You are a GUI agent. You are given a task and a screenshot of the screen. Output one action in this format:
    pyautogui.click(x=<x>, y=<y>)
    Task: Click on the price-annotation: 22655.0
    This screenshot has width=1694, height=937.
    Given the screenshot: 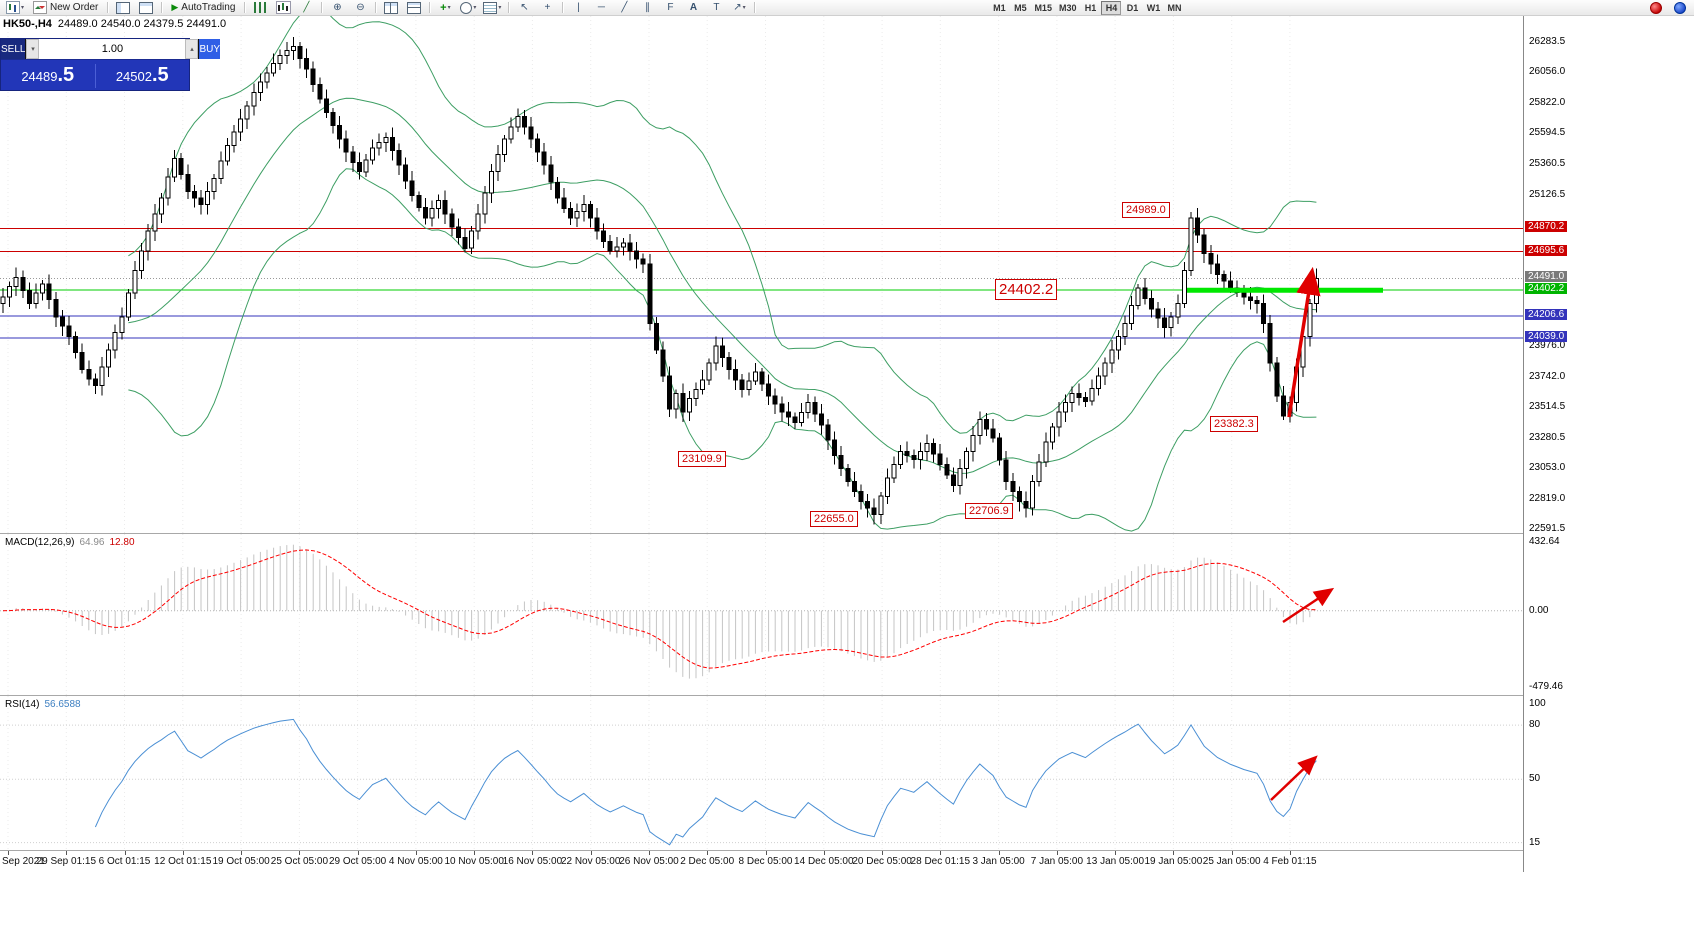 What is the action you would take?
    pyautogui.click(x=834, y=519)
    